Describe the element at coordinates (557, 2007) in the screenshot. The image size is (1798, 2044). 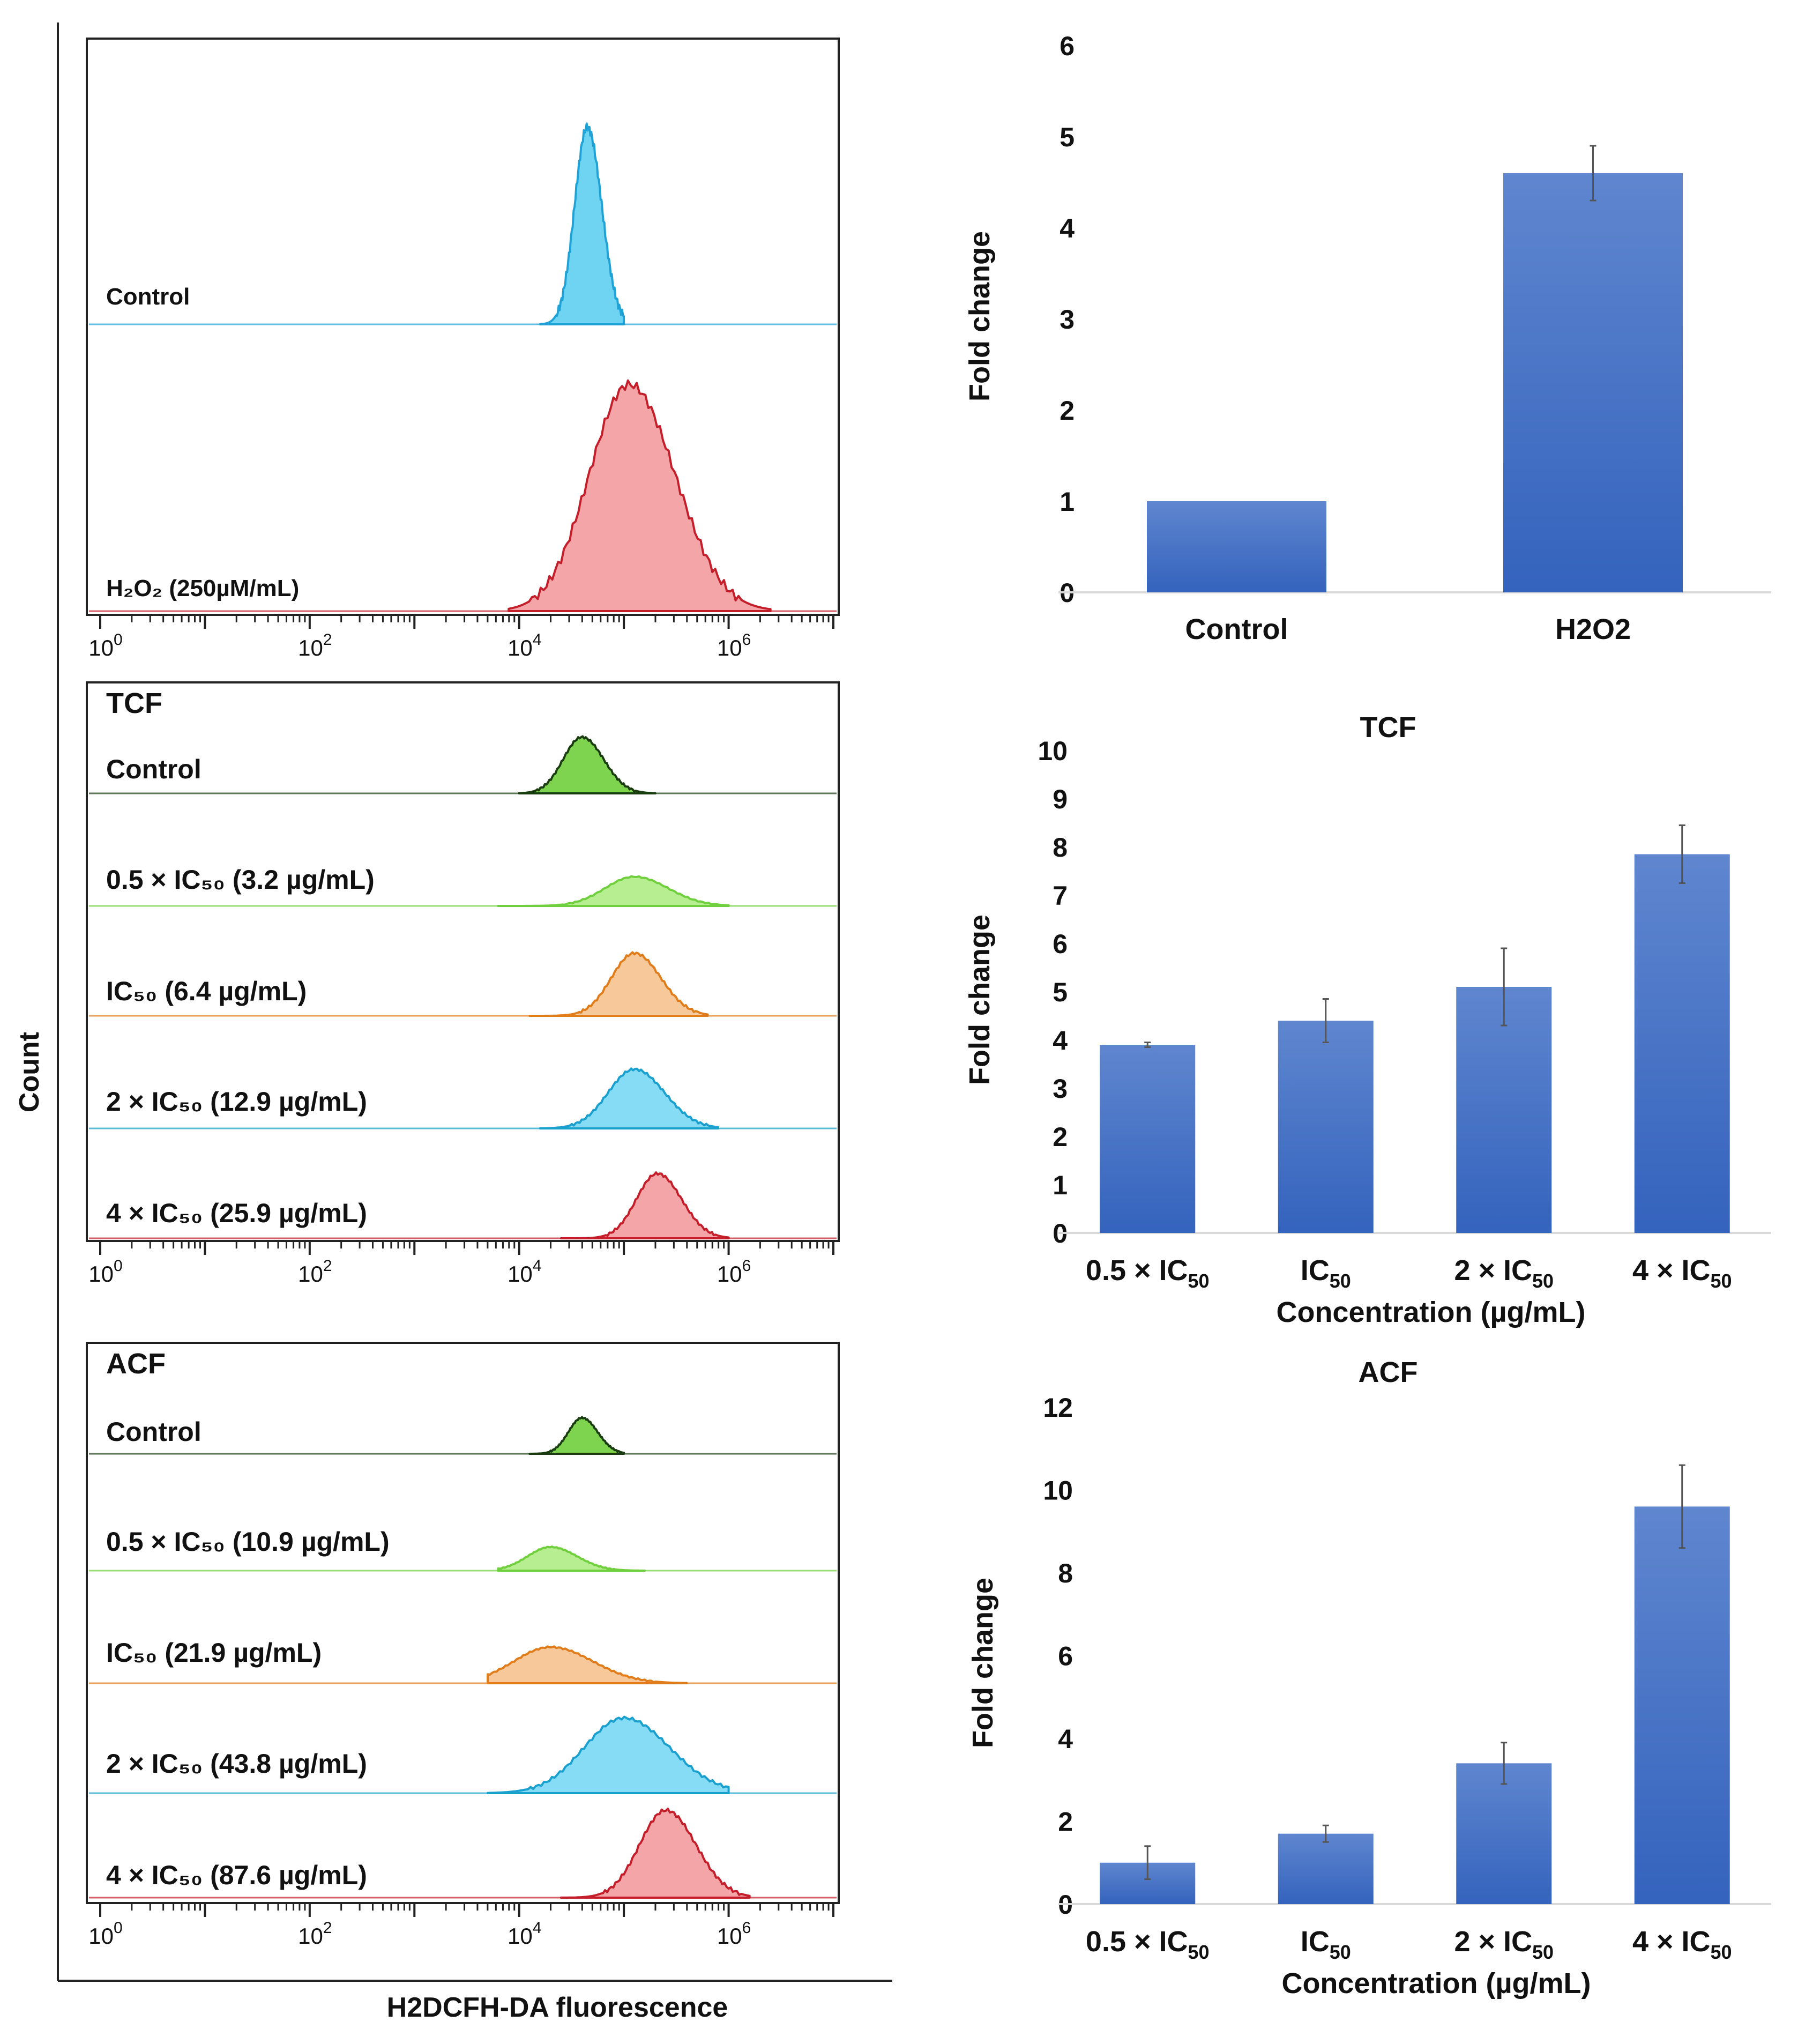
I see `fluorescence-axis-label: H2DCFH-DA fluorescence` at that location.